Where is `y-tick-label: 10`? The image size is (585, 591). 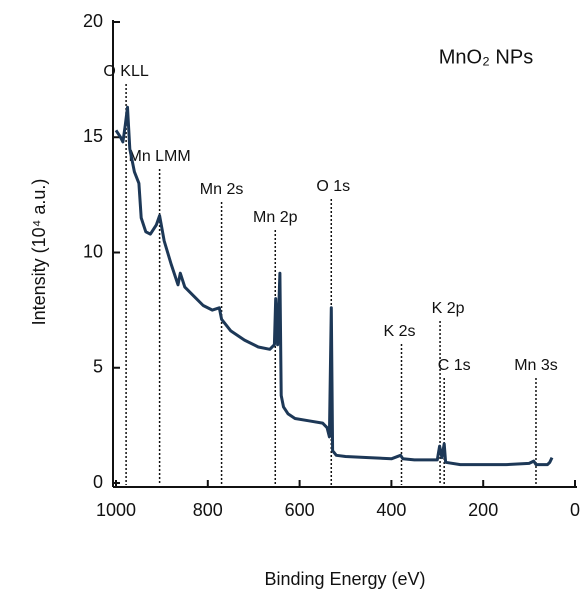
y-tick-label: 10 is located at coordinates (93, 251).